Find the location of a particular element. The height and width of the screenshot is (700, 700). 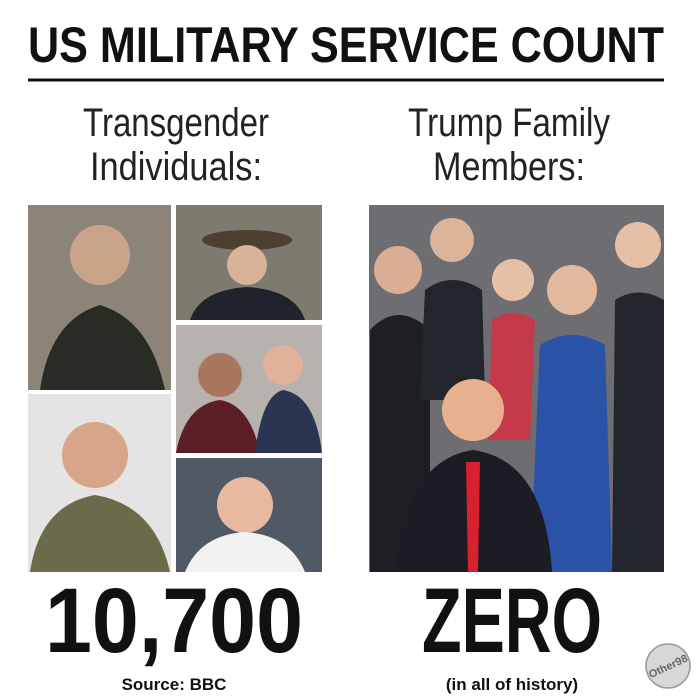

watermark-badge is located at coordinates (668, 666).